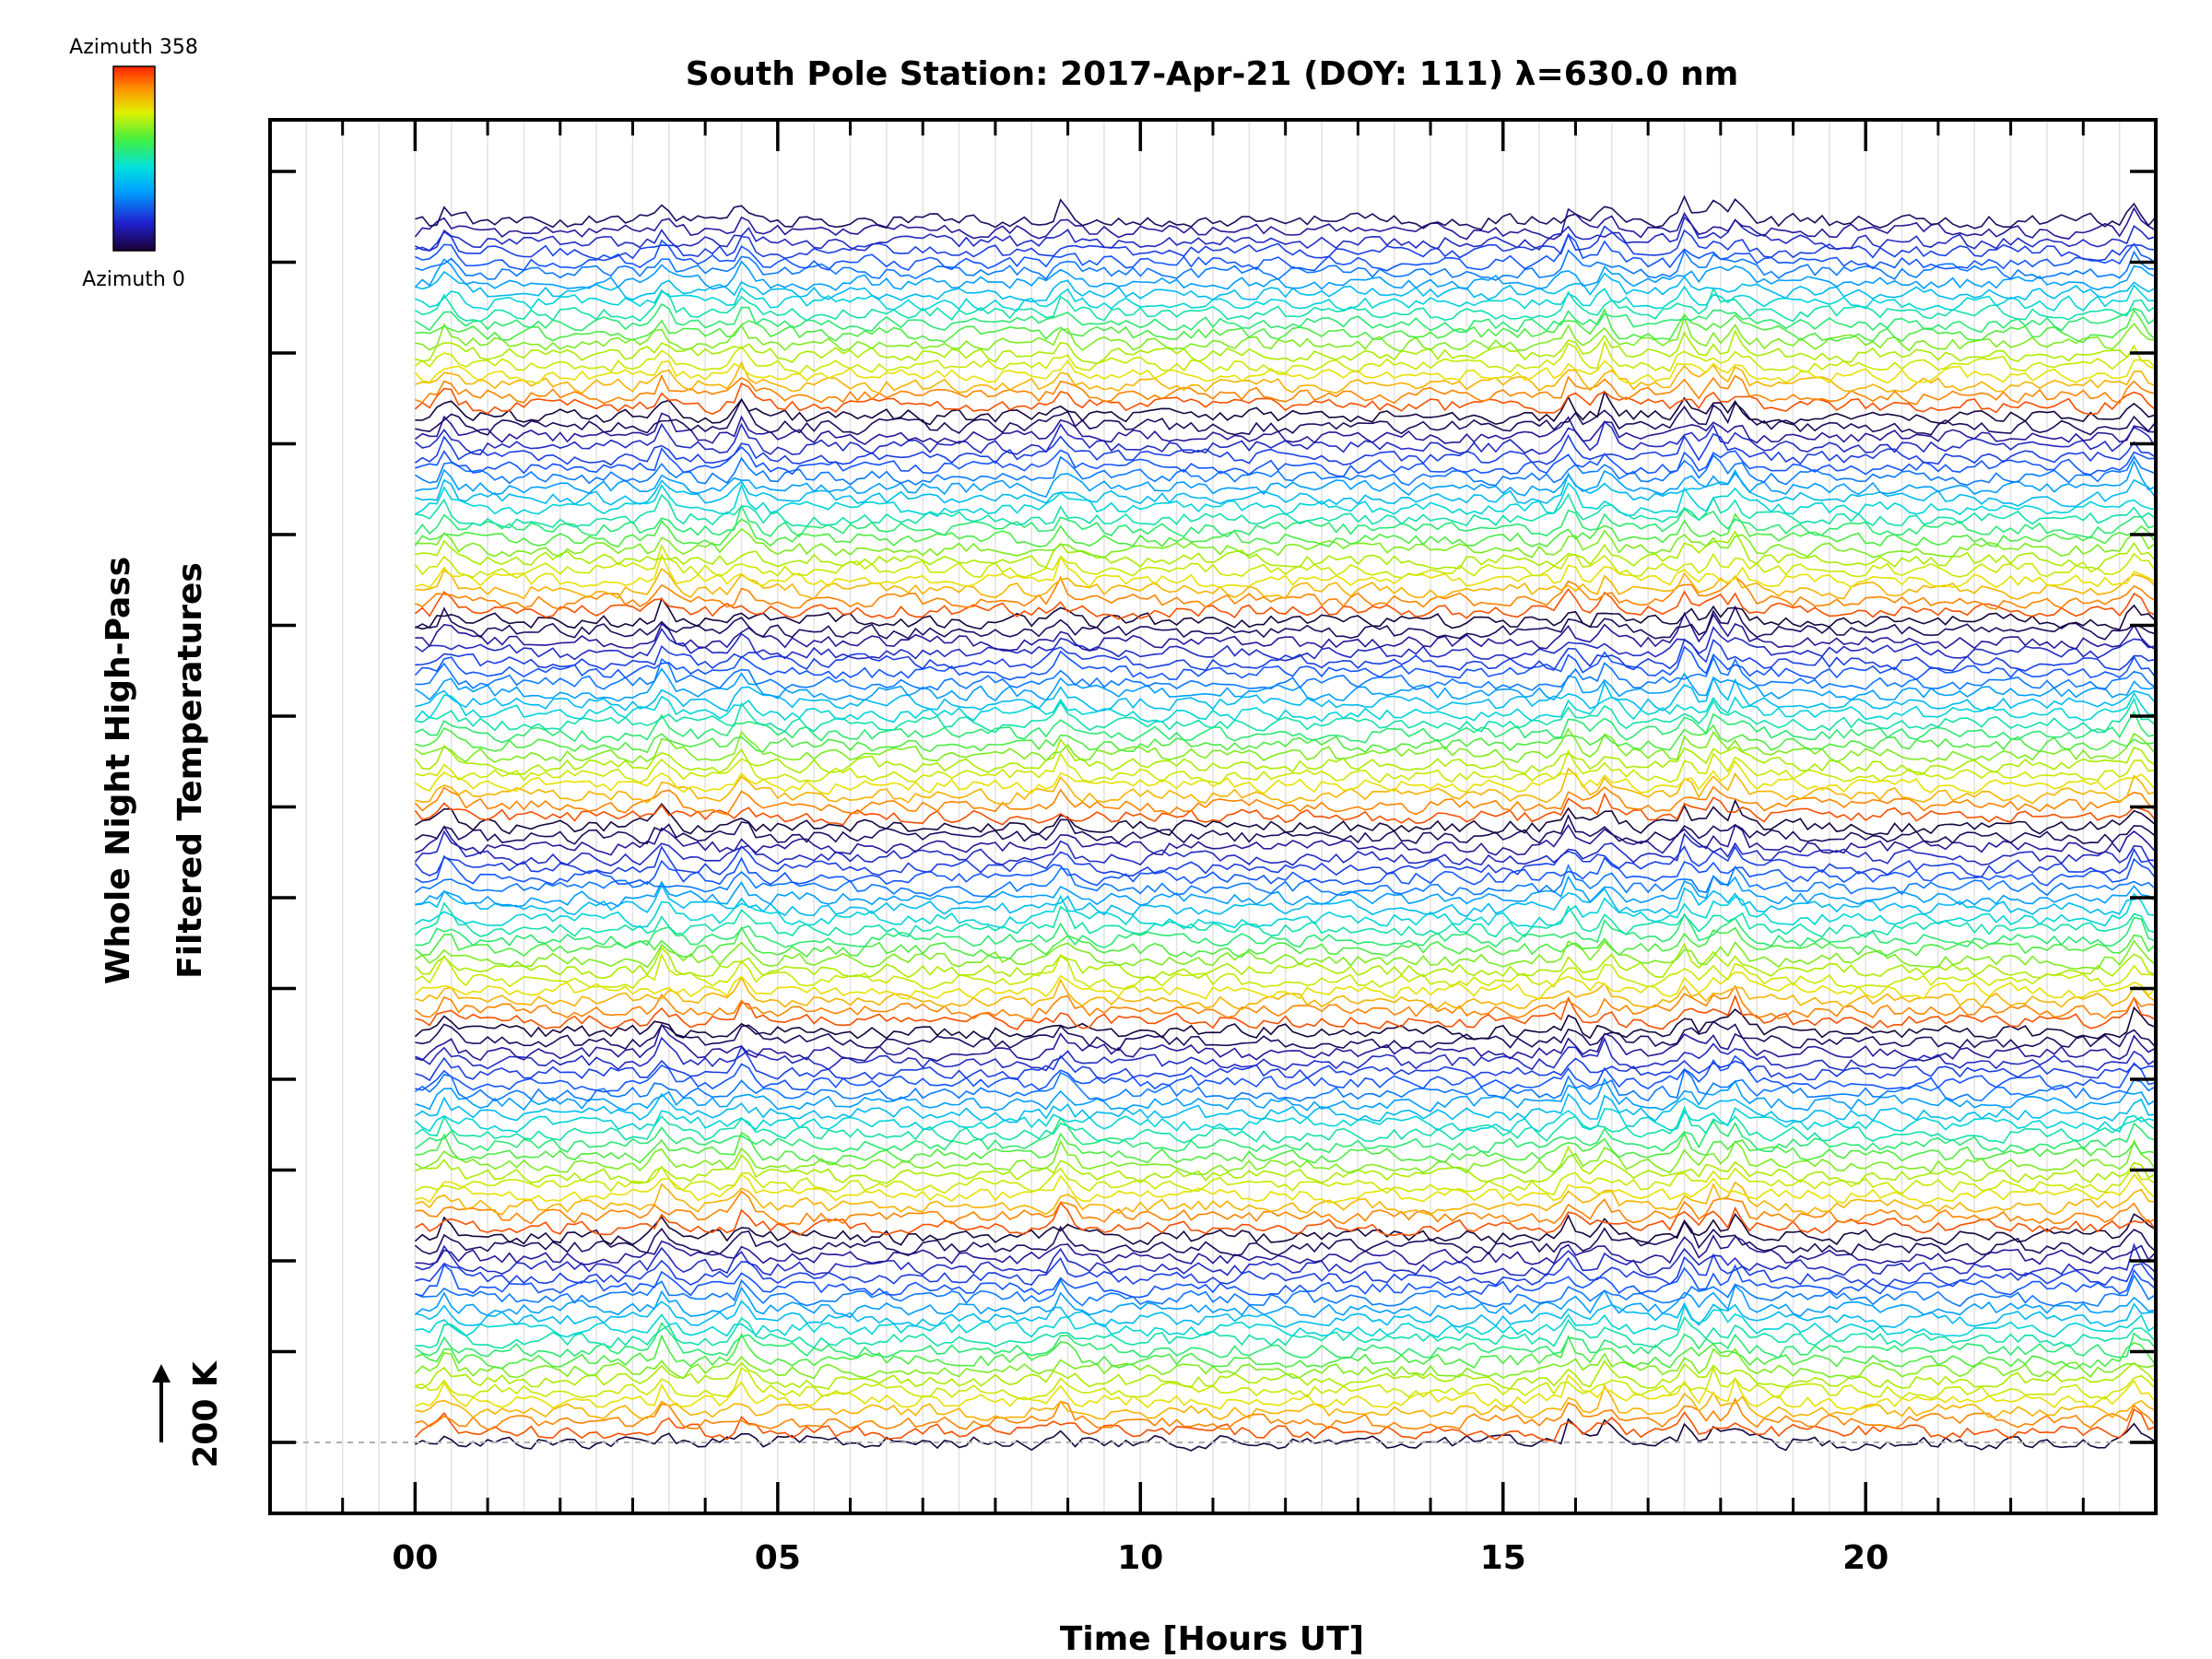  I want to click on x-tick-label: 00, so click(415, 1558).